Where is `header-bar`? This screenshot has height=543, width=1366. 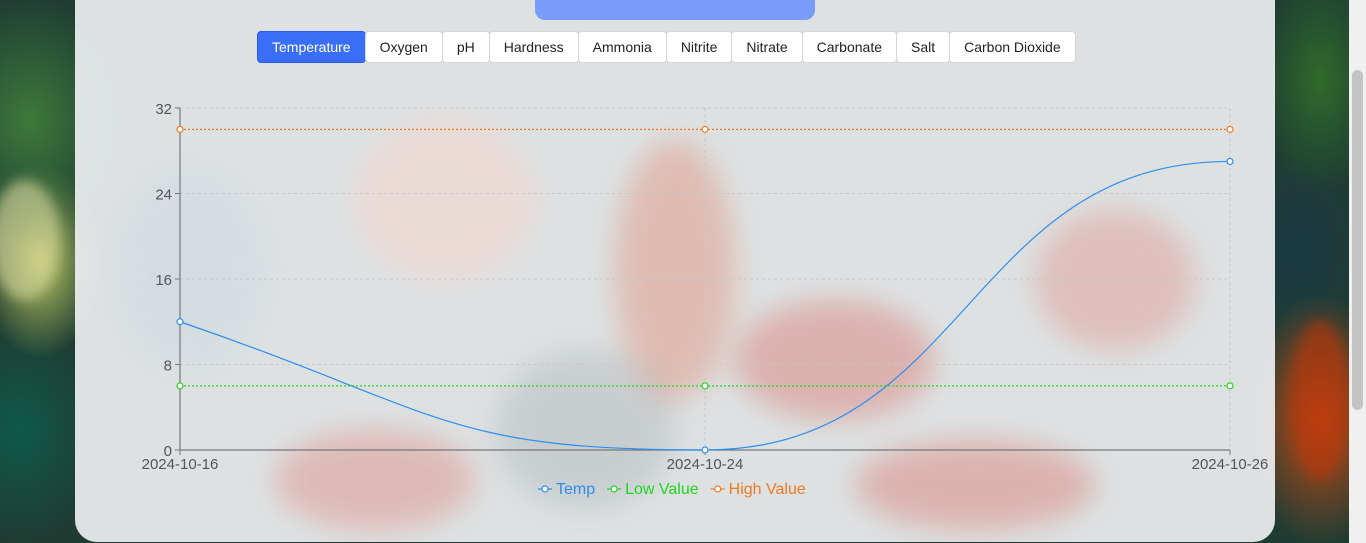 header-bar is located at coordinates (675, 10).